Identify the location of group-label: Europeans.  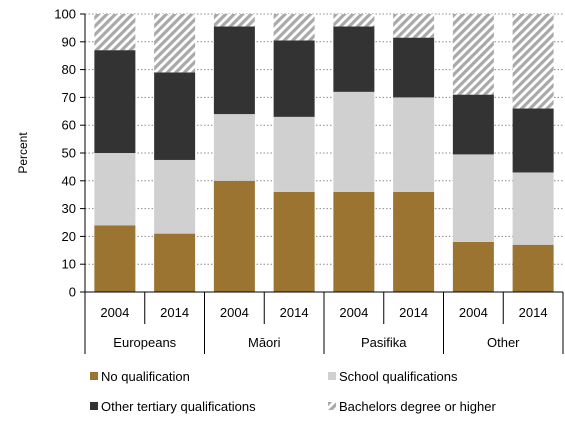
(144, 342).